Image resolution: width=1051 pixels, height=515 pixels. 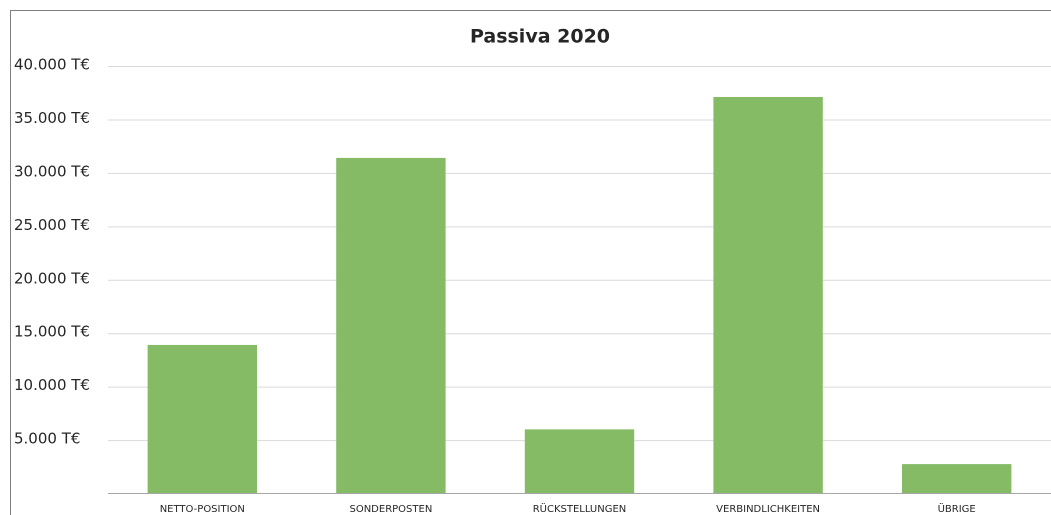 What do you see at coordinates (52, 225) in the screenshot?
I see `y-tick-label: 25.000 T€` at bounding box center [52, 225].